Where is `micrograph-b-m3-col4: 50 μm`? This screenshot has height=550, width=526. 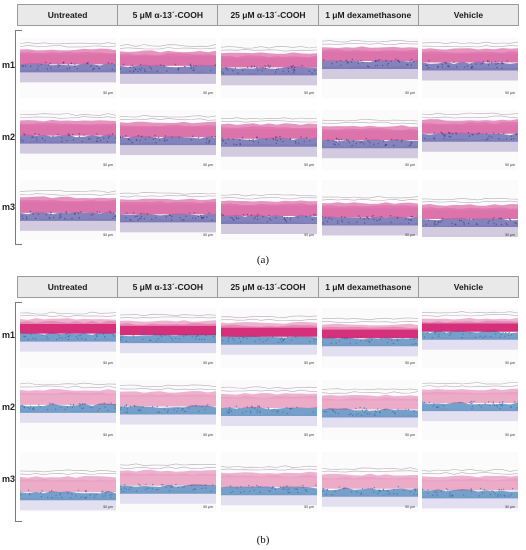 micrograph-b-m3-col4: 50 μm is located at coordinates (370, 482).